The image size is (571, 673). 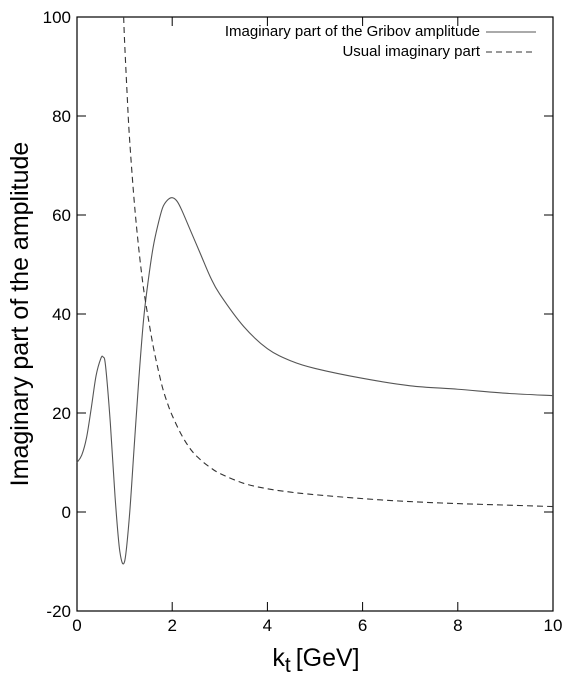 What do you see at coordinates (352, 31) in the screenshot?
I see `legend-label-series-0: Imaginary part of the Gribov amplitude` at bounding box center [352, 31].